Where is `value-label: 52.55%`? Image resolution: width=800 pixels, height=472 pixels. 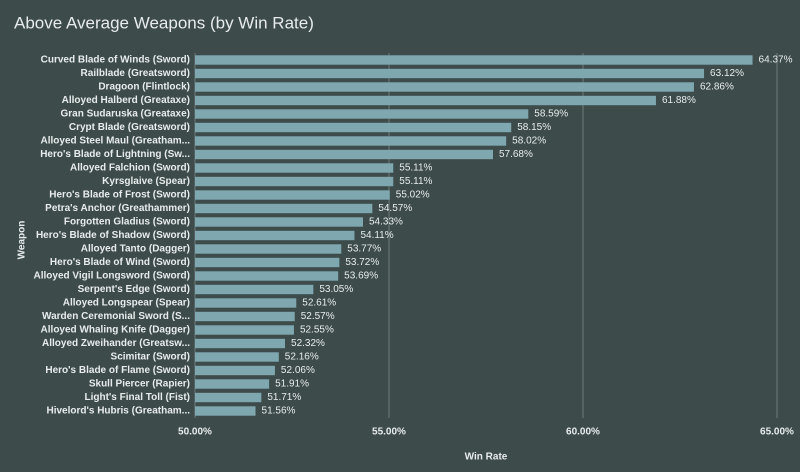
value-label: 52.55% is located at coordinates (317, 330).